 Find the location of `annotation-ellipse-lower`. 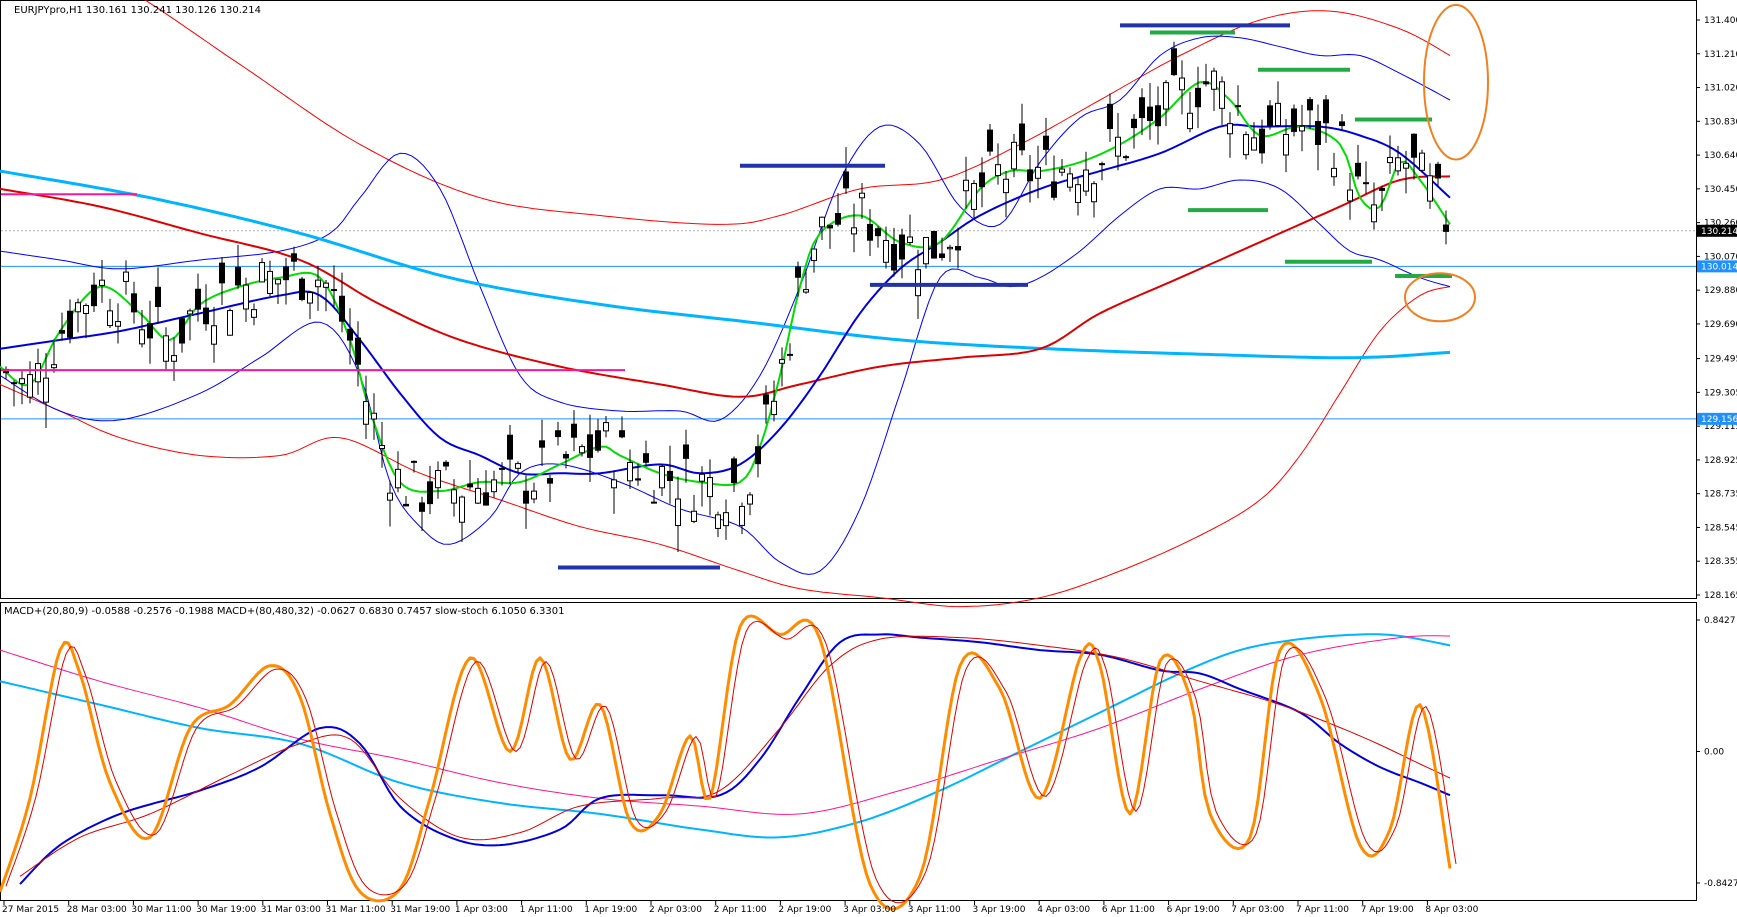

annotation-ellipse-lower is located at coordinates (1440, 297).